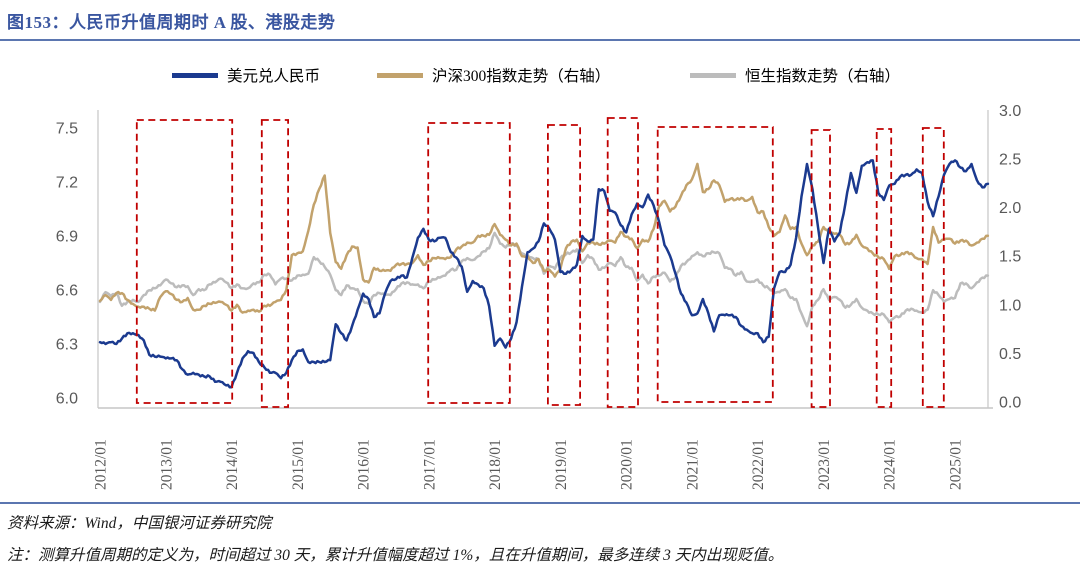 Image resolution: width=1080 pixels, height=583 pixels. I want to click on chart-legend: 美元兑人民币 沪深300指数走势（右轴） 恒生指数走势（右轴）, so click(540, 75).